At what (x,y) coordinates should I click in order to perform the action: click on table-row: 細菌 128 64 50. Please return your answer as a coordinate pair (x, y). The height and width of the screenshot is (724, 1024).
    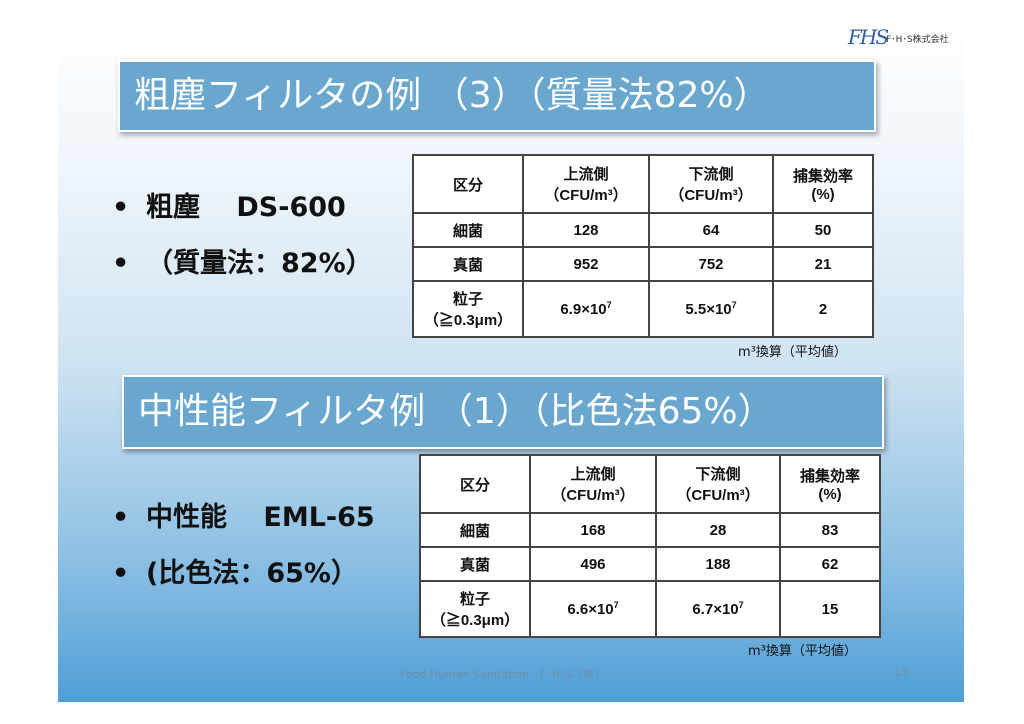
    Looking at the image, I should click on (643, 230).